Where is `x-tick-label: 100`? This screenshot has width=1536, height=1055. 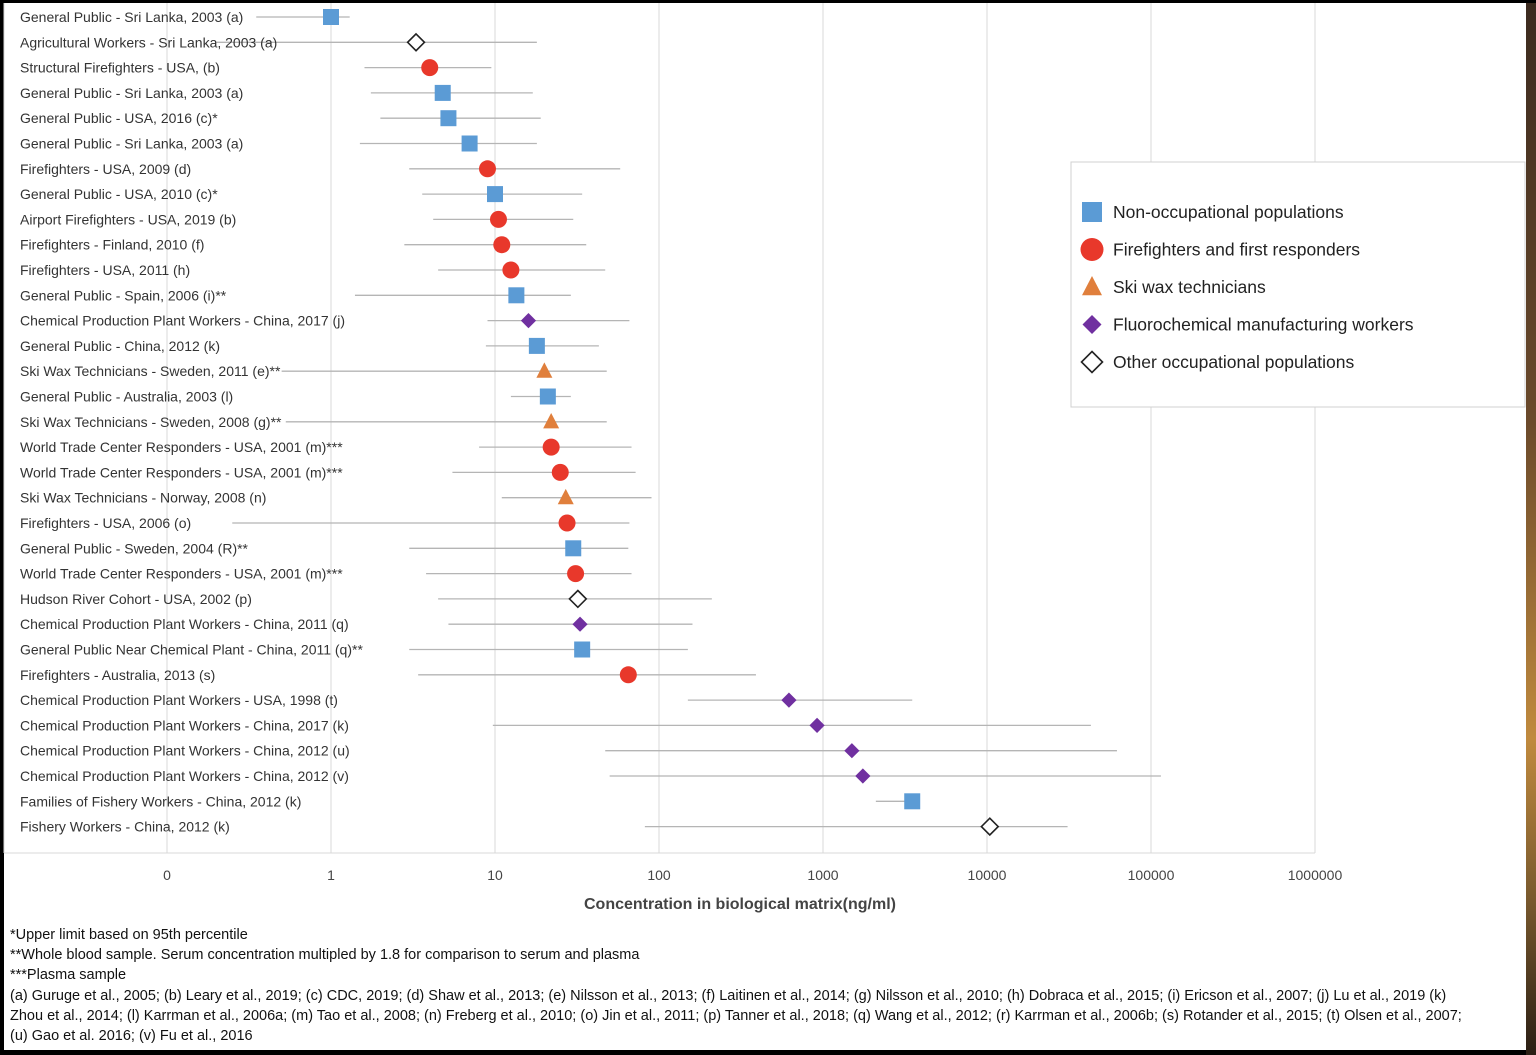
x-tick-label: 100 is located at coordinates (659, 875).